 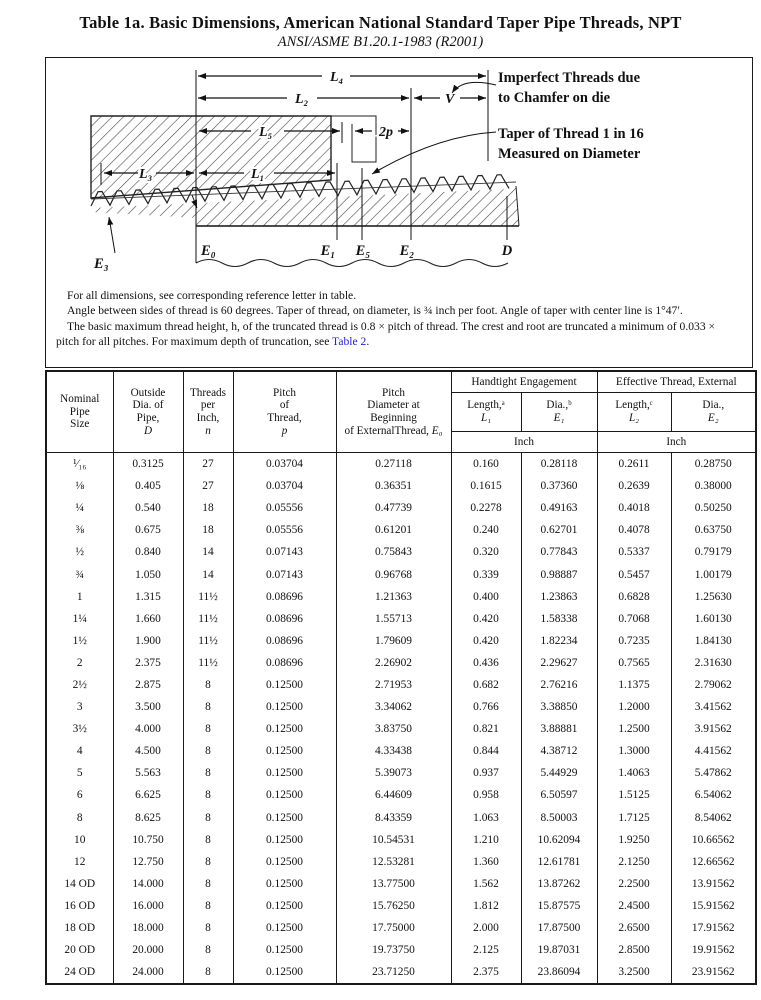 What do you see at coordinates (79, 486) in the screenshot?
I see `nominal-size-cell: ⅛` at bounding box center [79, 486].